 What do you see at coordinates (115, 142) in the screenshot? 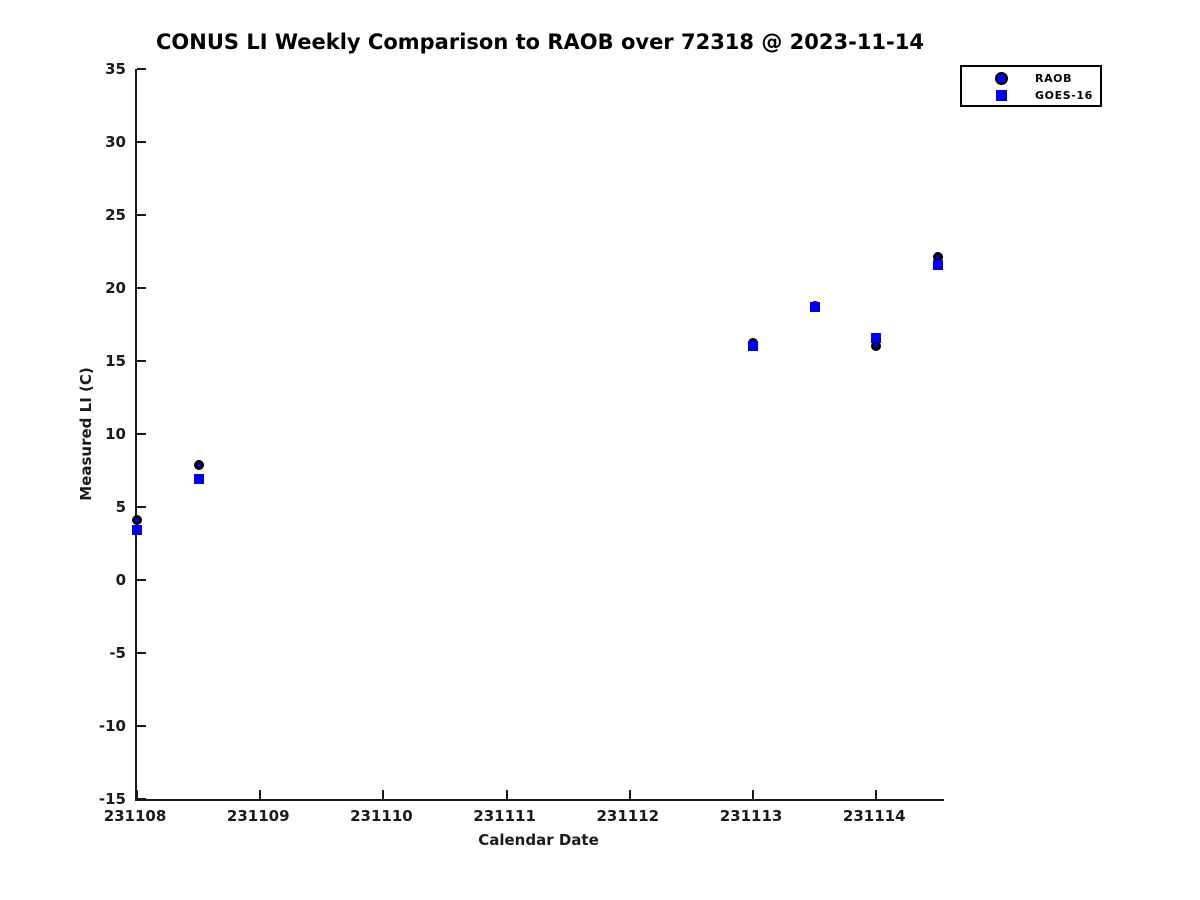
I see `y-tick-label: 30` at bounding box center [115, 142].